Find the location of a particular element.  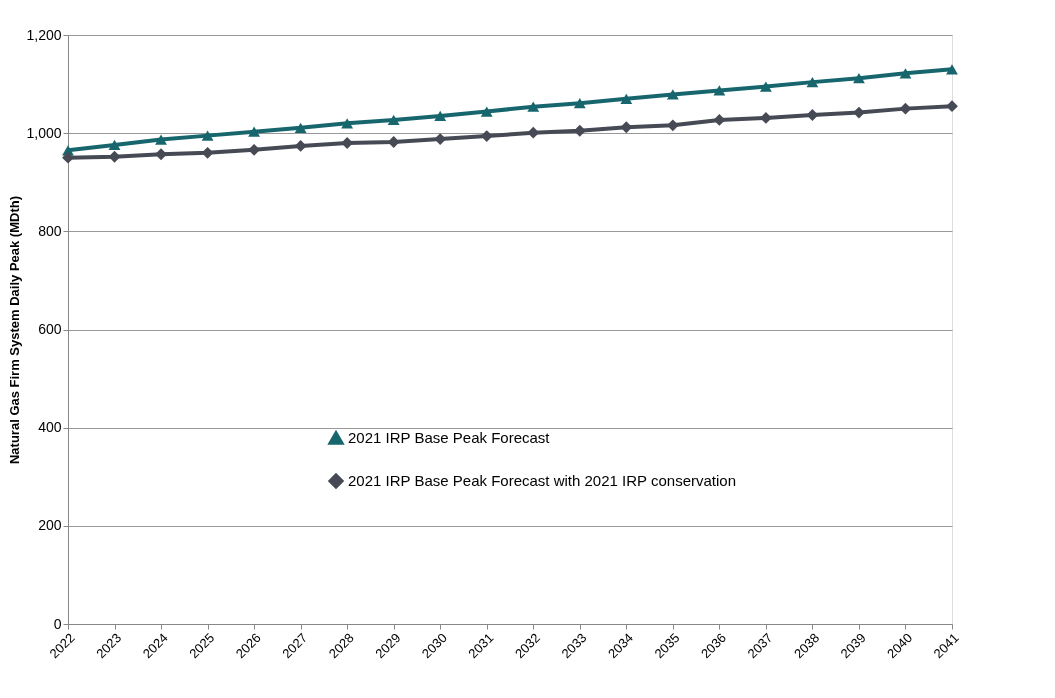

y-tick-label: 1,200 is located at coordinates (44, 34).